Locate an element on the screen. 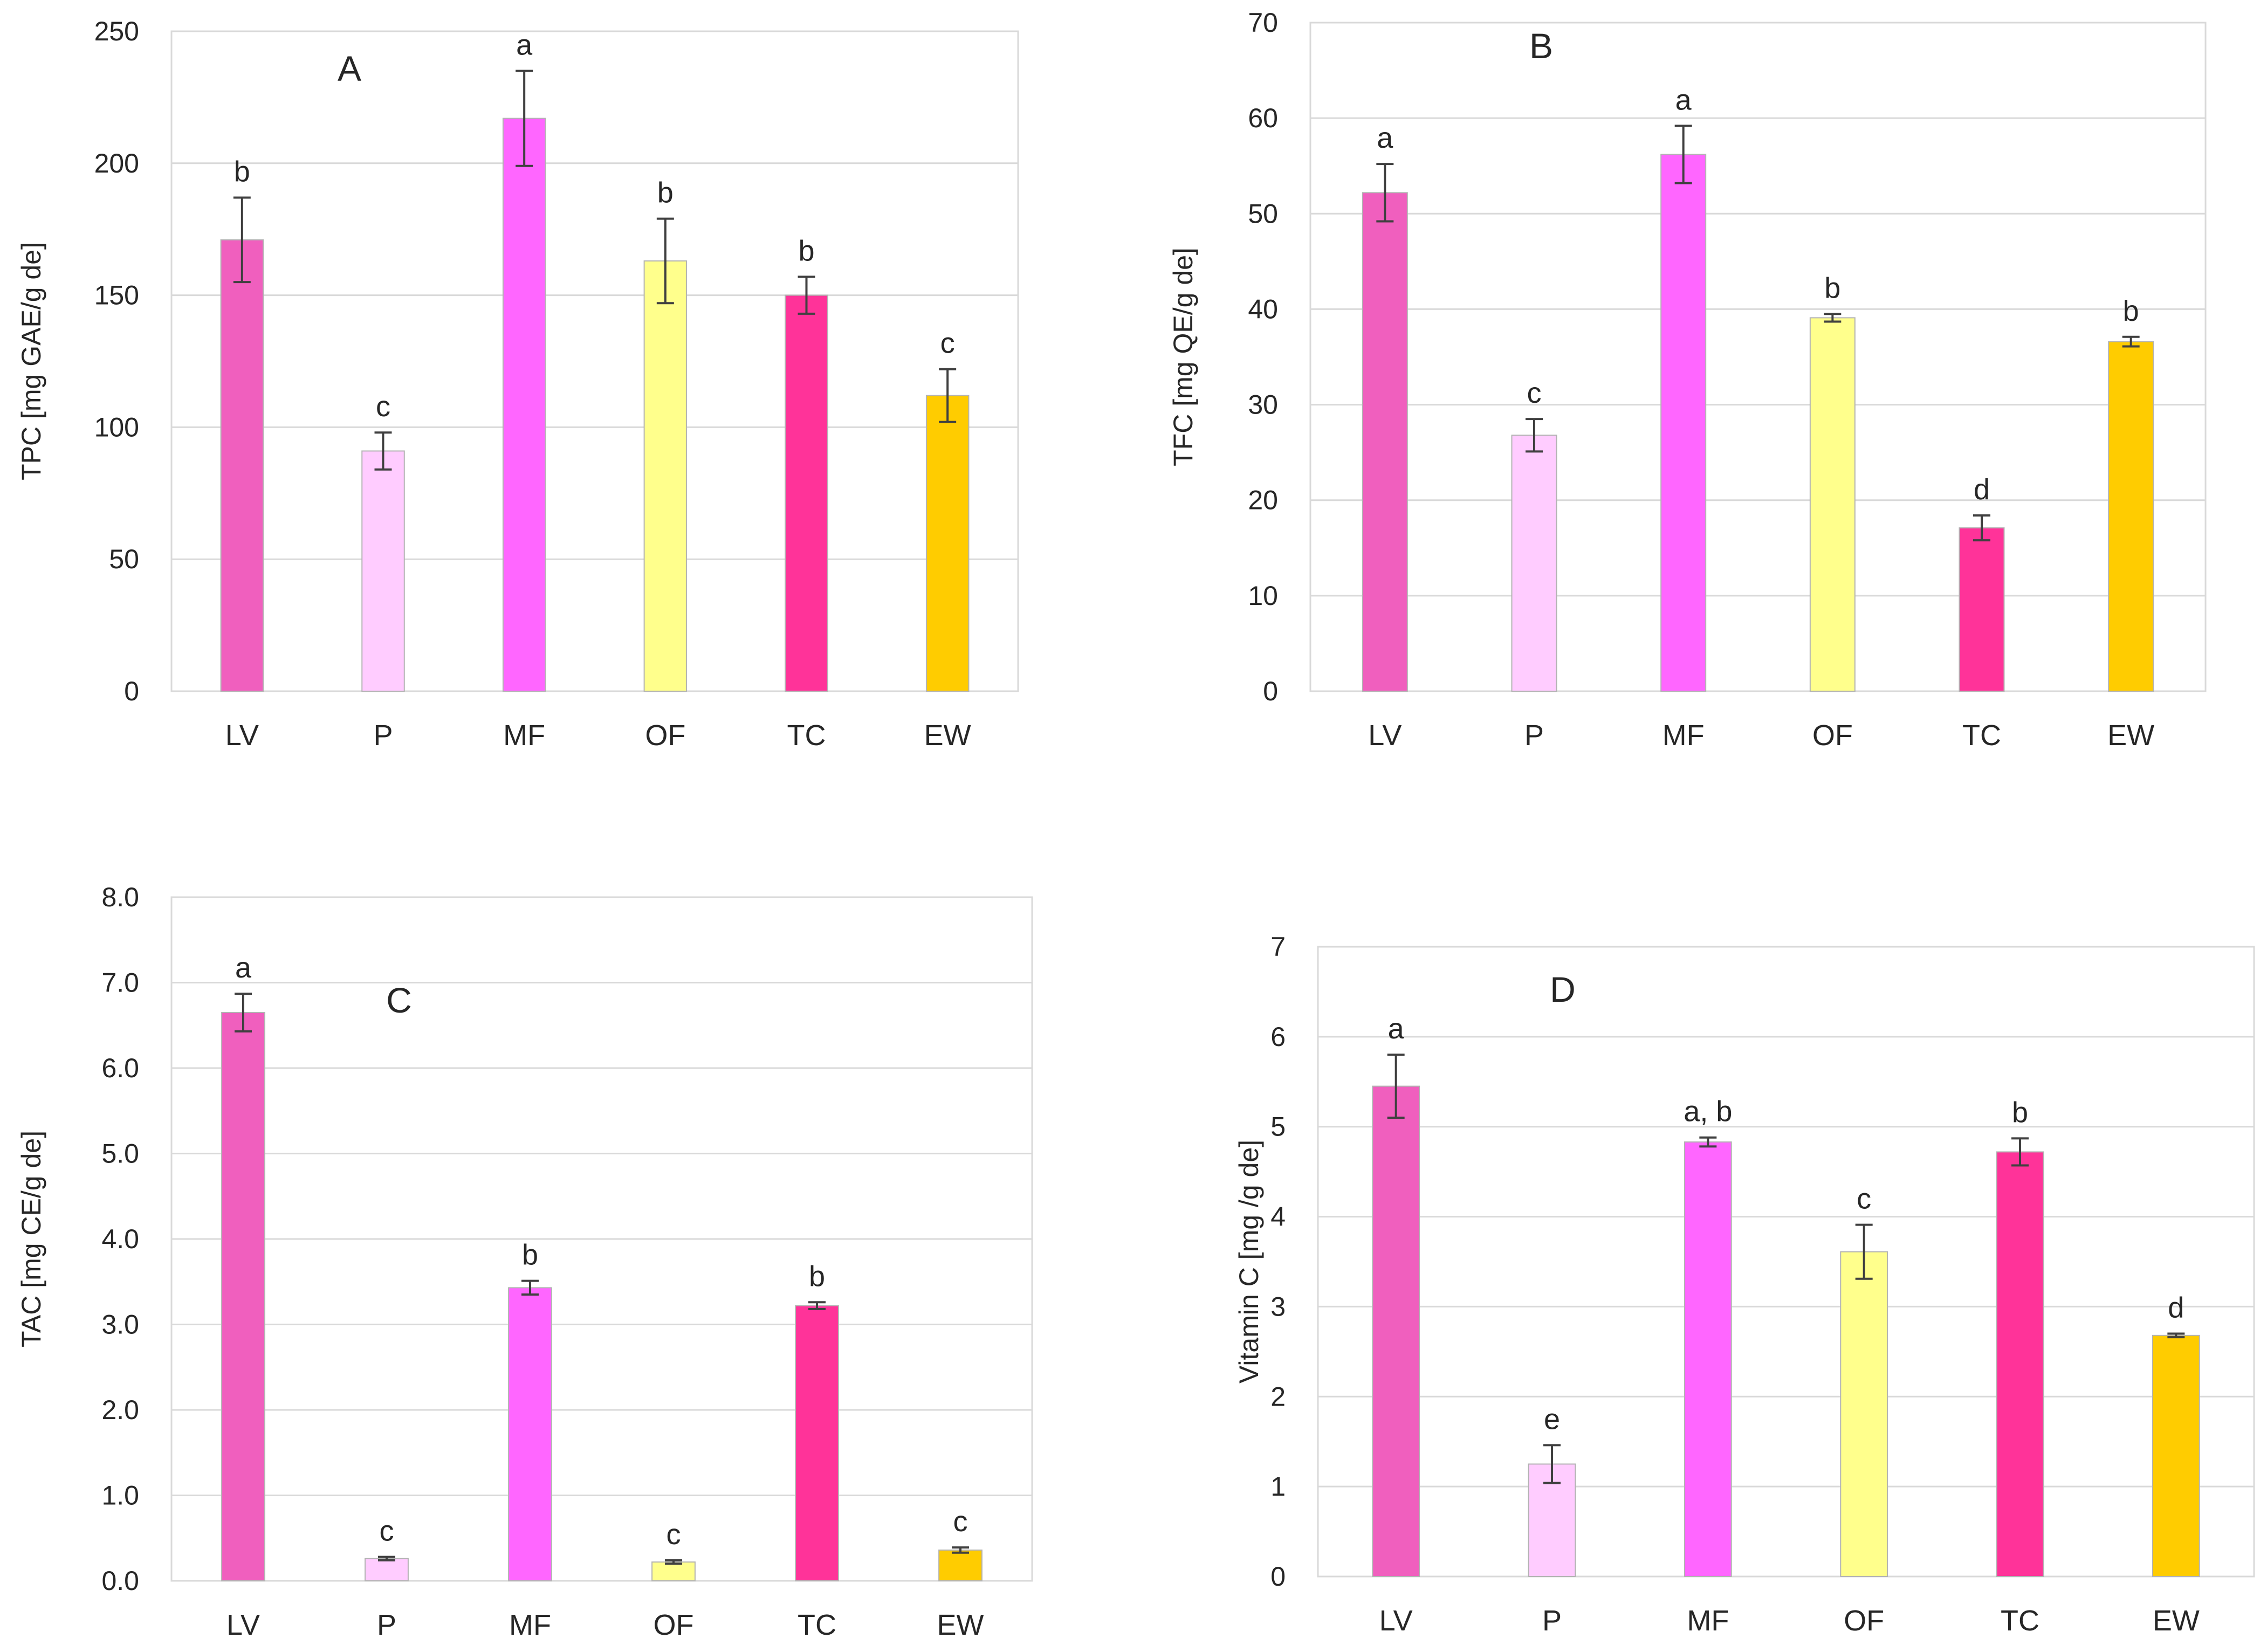 This screenshot has height=1652, width=2267. error-bar-p is located at coordinates (1552, 1464).